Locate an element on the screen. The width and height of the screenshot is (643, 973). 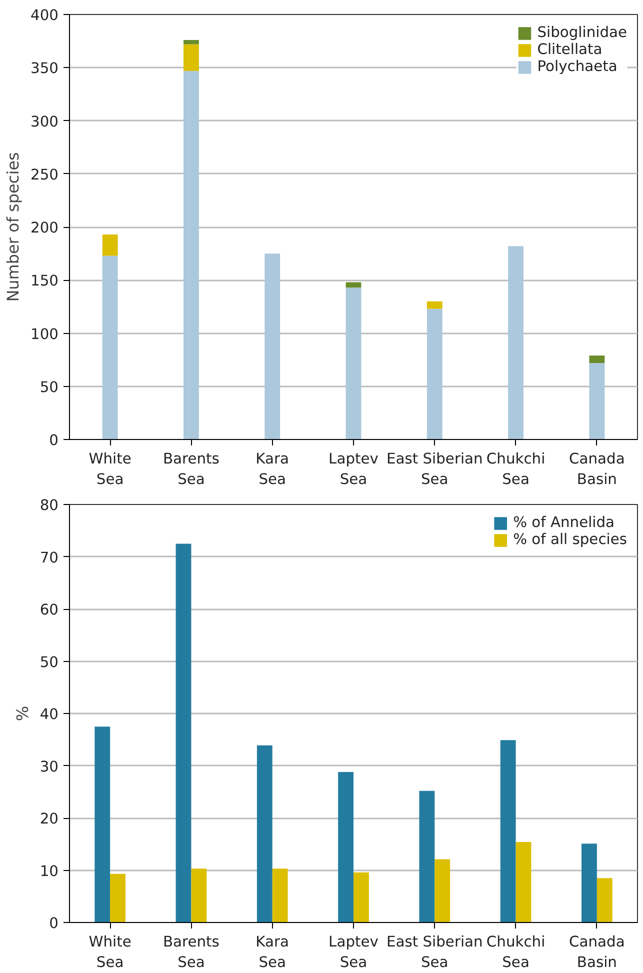
y-tick-label: 200 is located at coordinates (44, 228).